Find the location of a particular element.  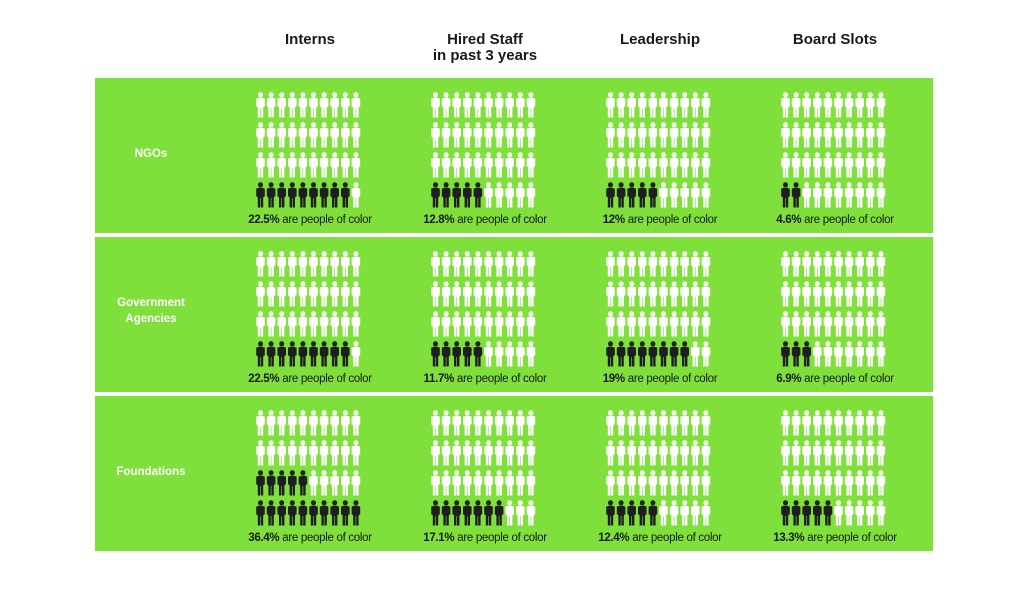

pictograph-cell: 12% are people of color is located at coordinates (660, 155).